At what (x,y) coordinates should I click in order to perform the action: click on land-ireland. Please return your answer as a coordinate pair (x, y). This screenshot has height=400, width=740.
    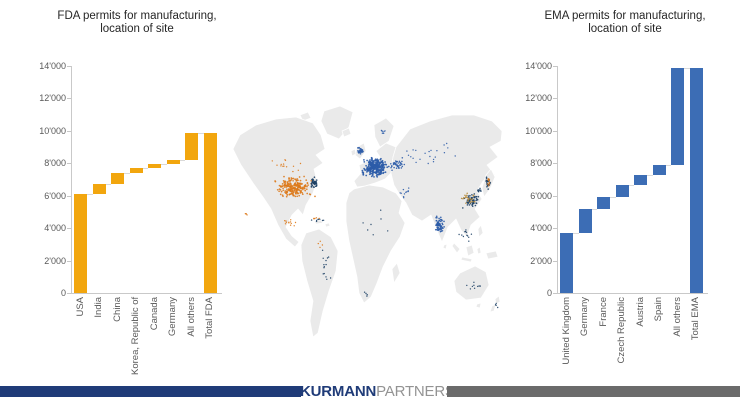
    Looking at the image, I should click on (353, 152).